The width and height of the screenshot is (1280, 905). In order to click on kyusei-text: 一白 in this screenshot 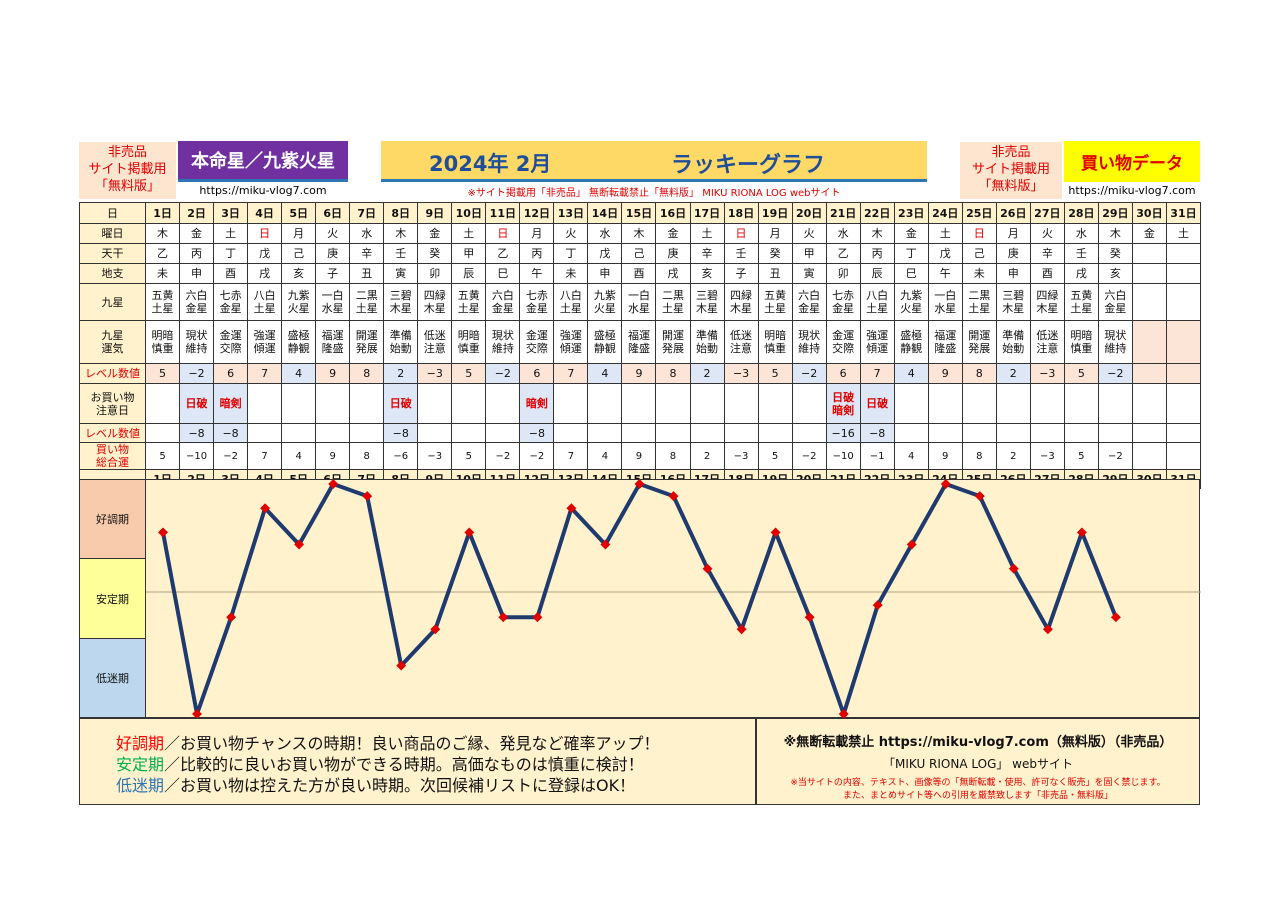, I will do `click(332, 295)`.